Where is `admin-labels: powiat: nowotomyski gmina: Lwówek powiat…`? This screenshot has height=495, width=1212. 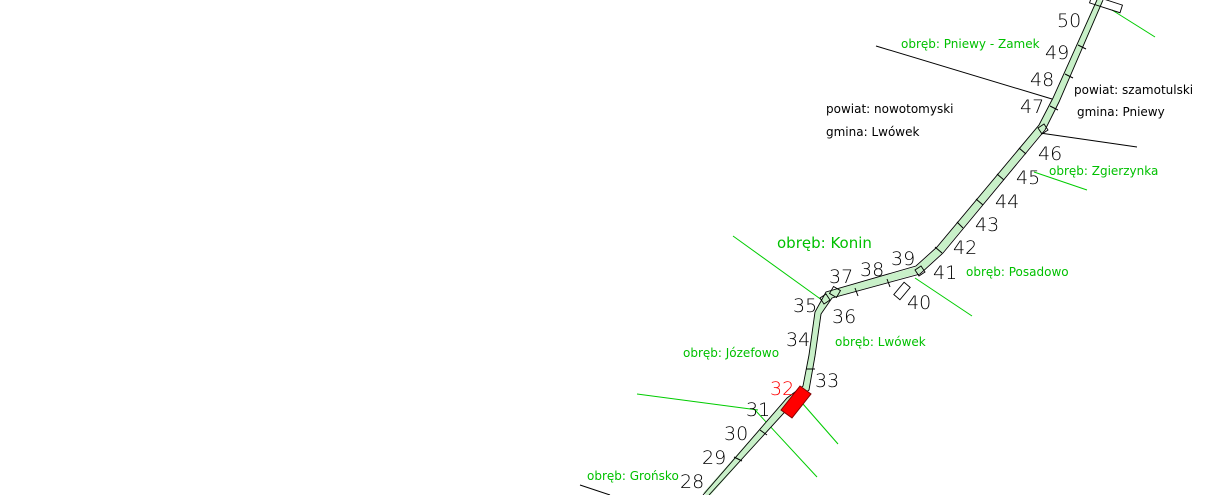
admin-labels: powiat: nowotomyski gmina: Lwówek powiat… is located at coordinates (1009, 111).